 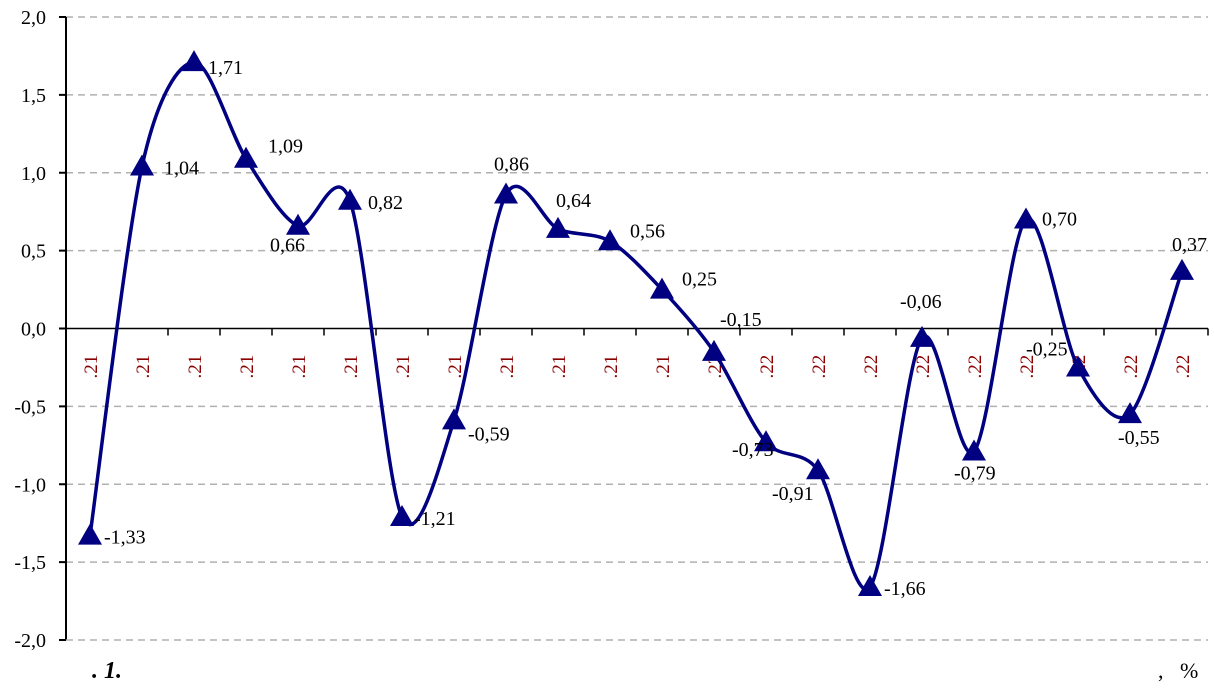 I want to click on data-label: 1,71, so click(x=225, y=68).